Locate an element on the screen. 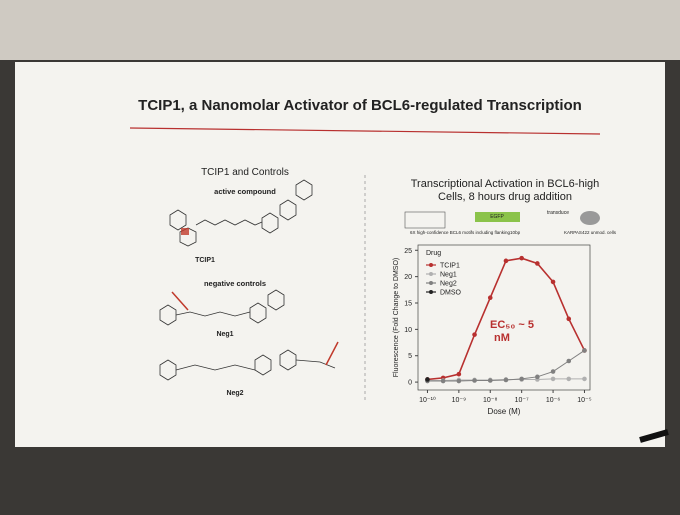 This screenshot has width=680, height=515. y-axis-label: Fluorescence (Fold Change to DMSO) is located at coordinates (396, 317).